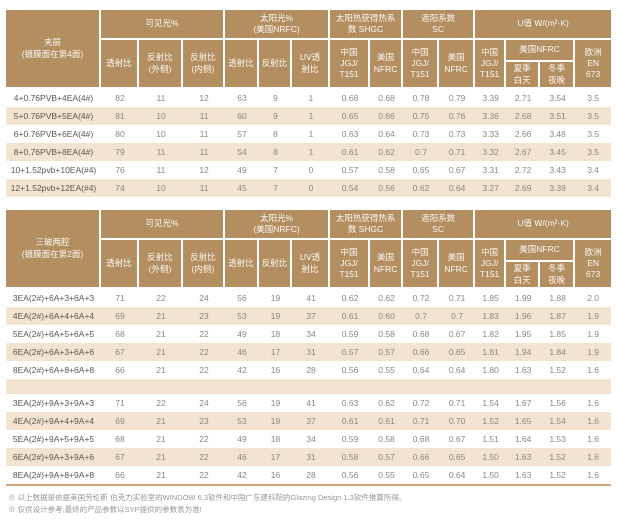 The height and width of the screenshot is (523, 617). I want to click on value-cell: 66, so click(120, 370).